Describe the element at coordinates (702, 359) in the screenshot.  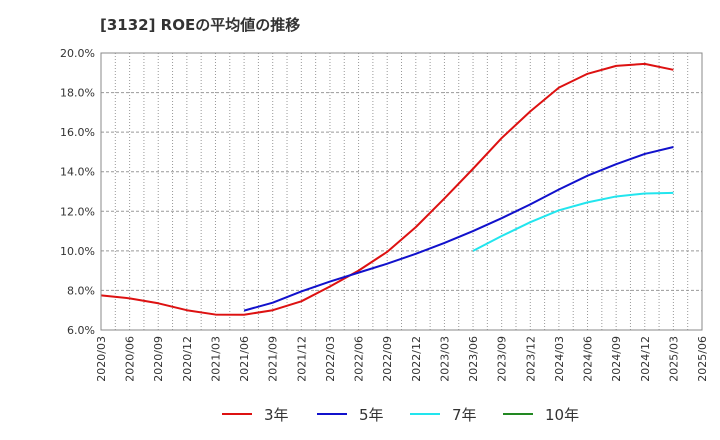
I see `x-tick-label: 2025/06` at that location.